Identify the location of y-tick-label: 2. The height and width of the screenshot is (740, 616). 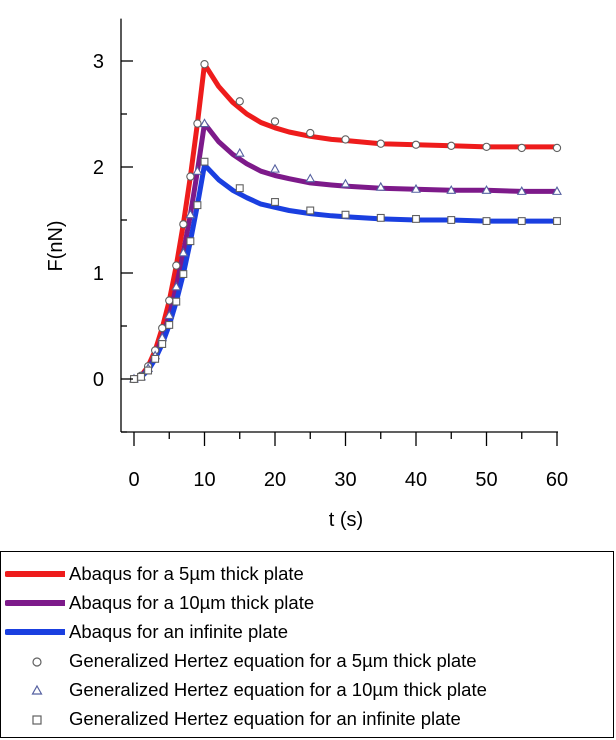
(98, 168).